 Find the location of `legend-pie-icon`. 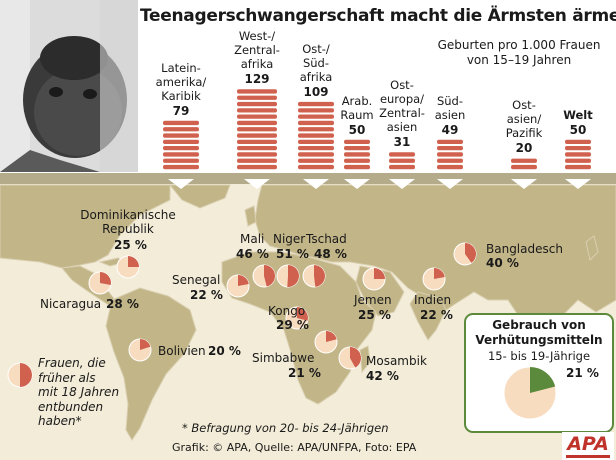

legend-pie-icon is located at coordinates (20, 375).